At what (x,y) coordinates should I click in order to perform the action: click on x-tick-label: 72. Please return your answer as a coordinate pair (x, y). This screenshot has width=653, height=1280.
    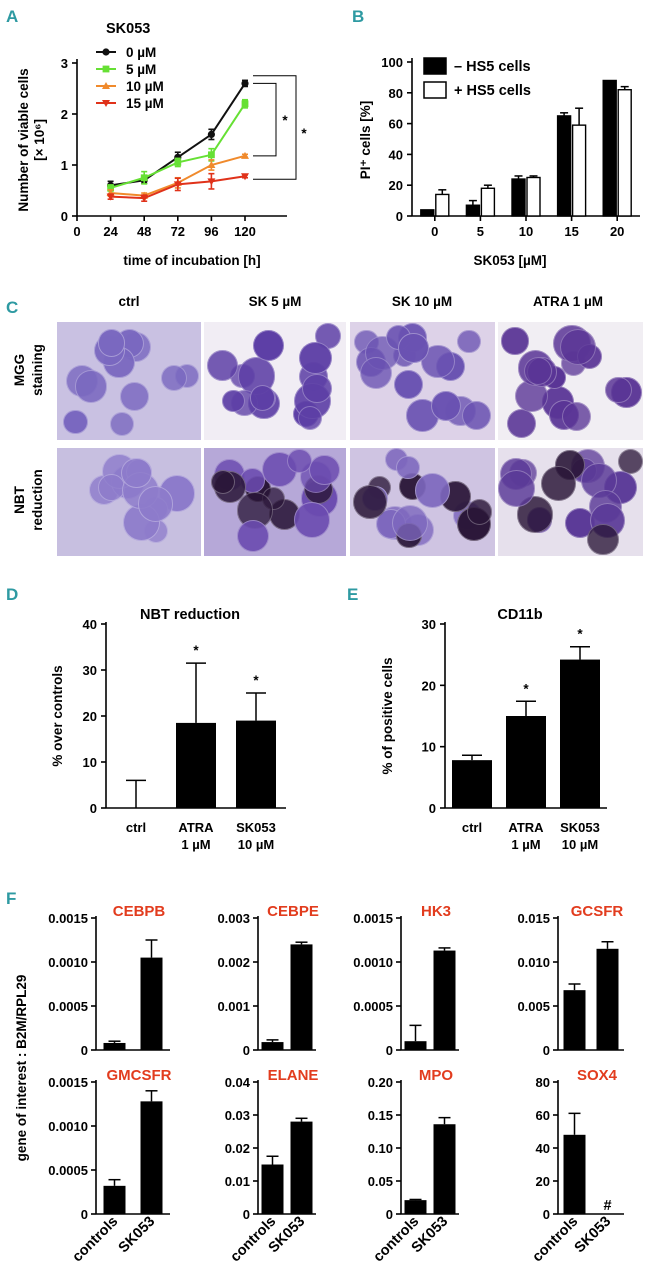
    Looking at the image, I should click on (178, 231).